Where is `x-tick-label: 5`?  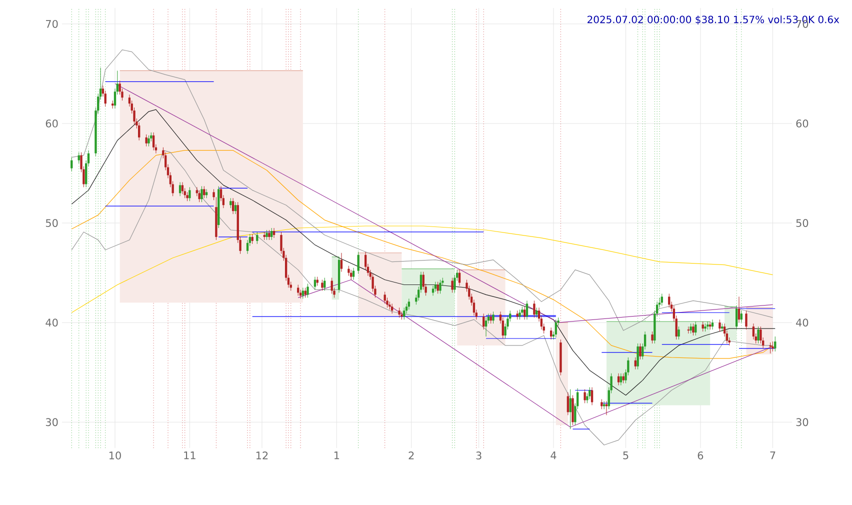
x-tick-label: 5 is located at coordinates (625, 456).